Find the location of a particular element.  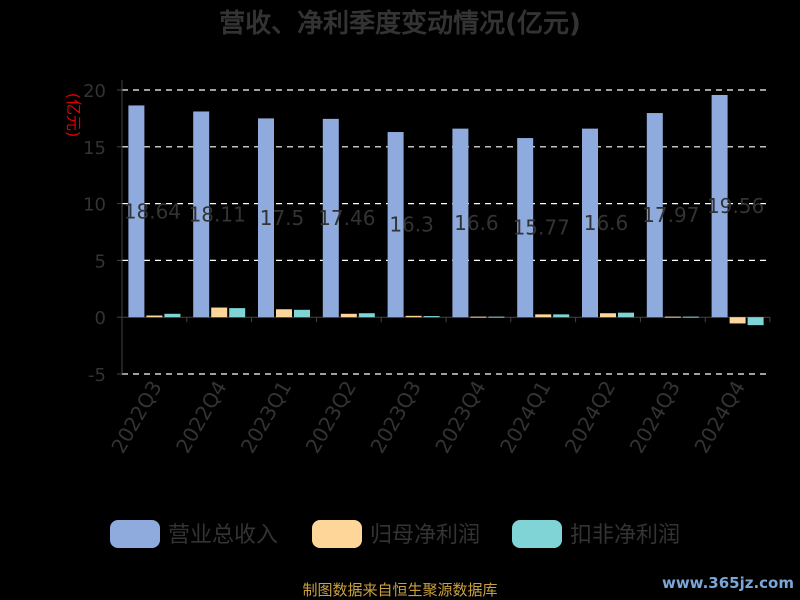

source-note: 制图数据来自恒生聚源数据库 is located at coordinates (399, 590).